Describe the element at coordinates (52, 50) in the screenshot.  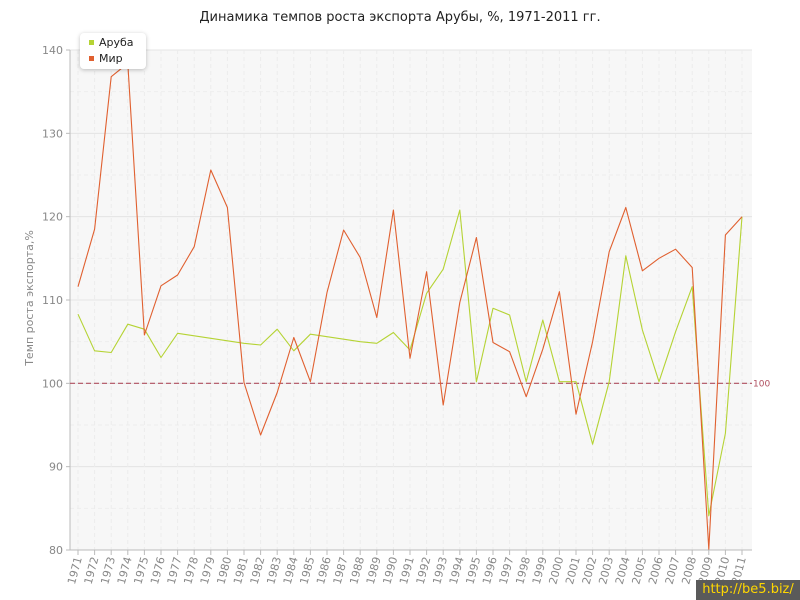
I see `y-tick-label: 140` at that location.